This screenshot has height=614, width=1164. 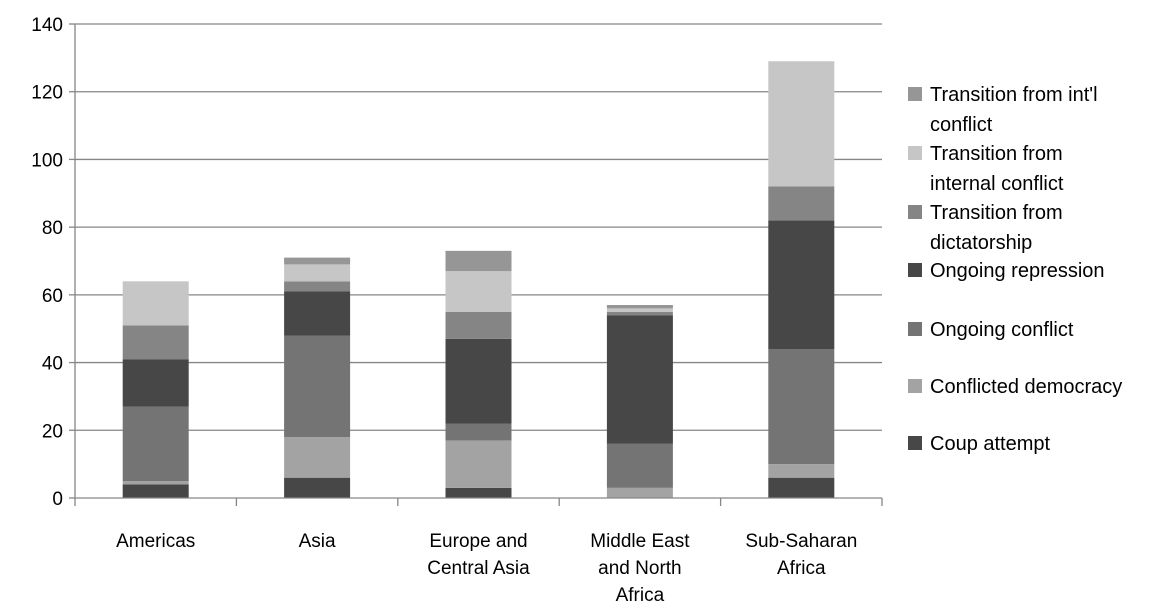 I want to click on legend-label: Coup attempt, so click(x=990, y=444).